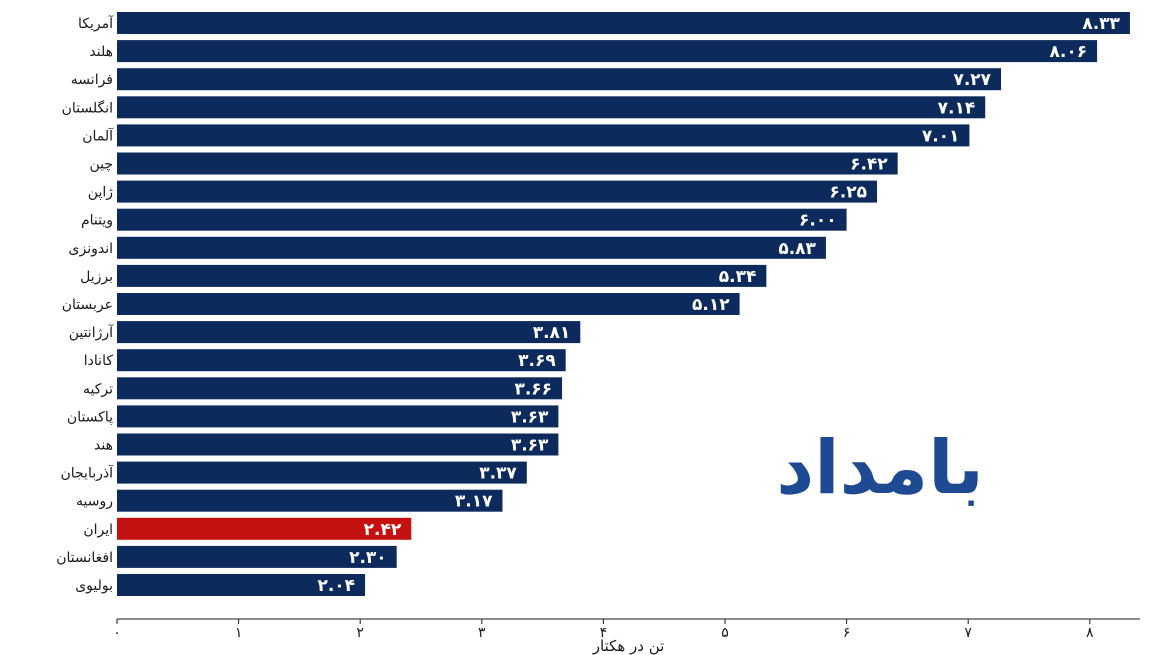 This screenshot has height=655, width=1169. Describe the element at coordinates (537, 361) in the screenshot. I see `value-label: ۳.۶۹` at that location.